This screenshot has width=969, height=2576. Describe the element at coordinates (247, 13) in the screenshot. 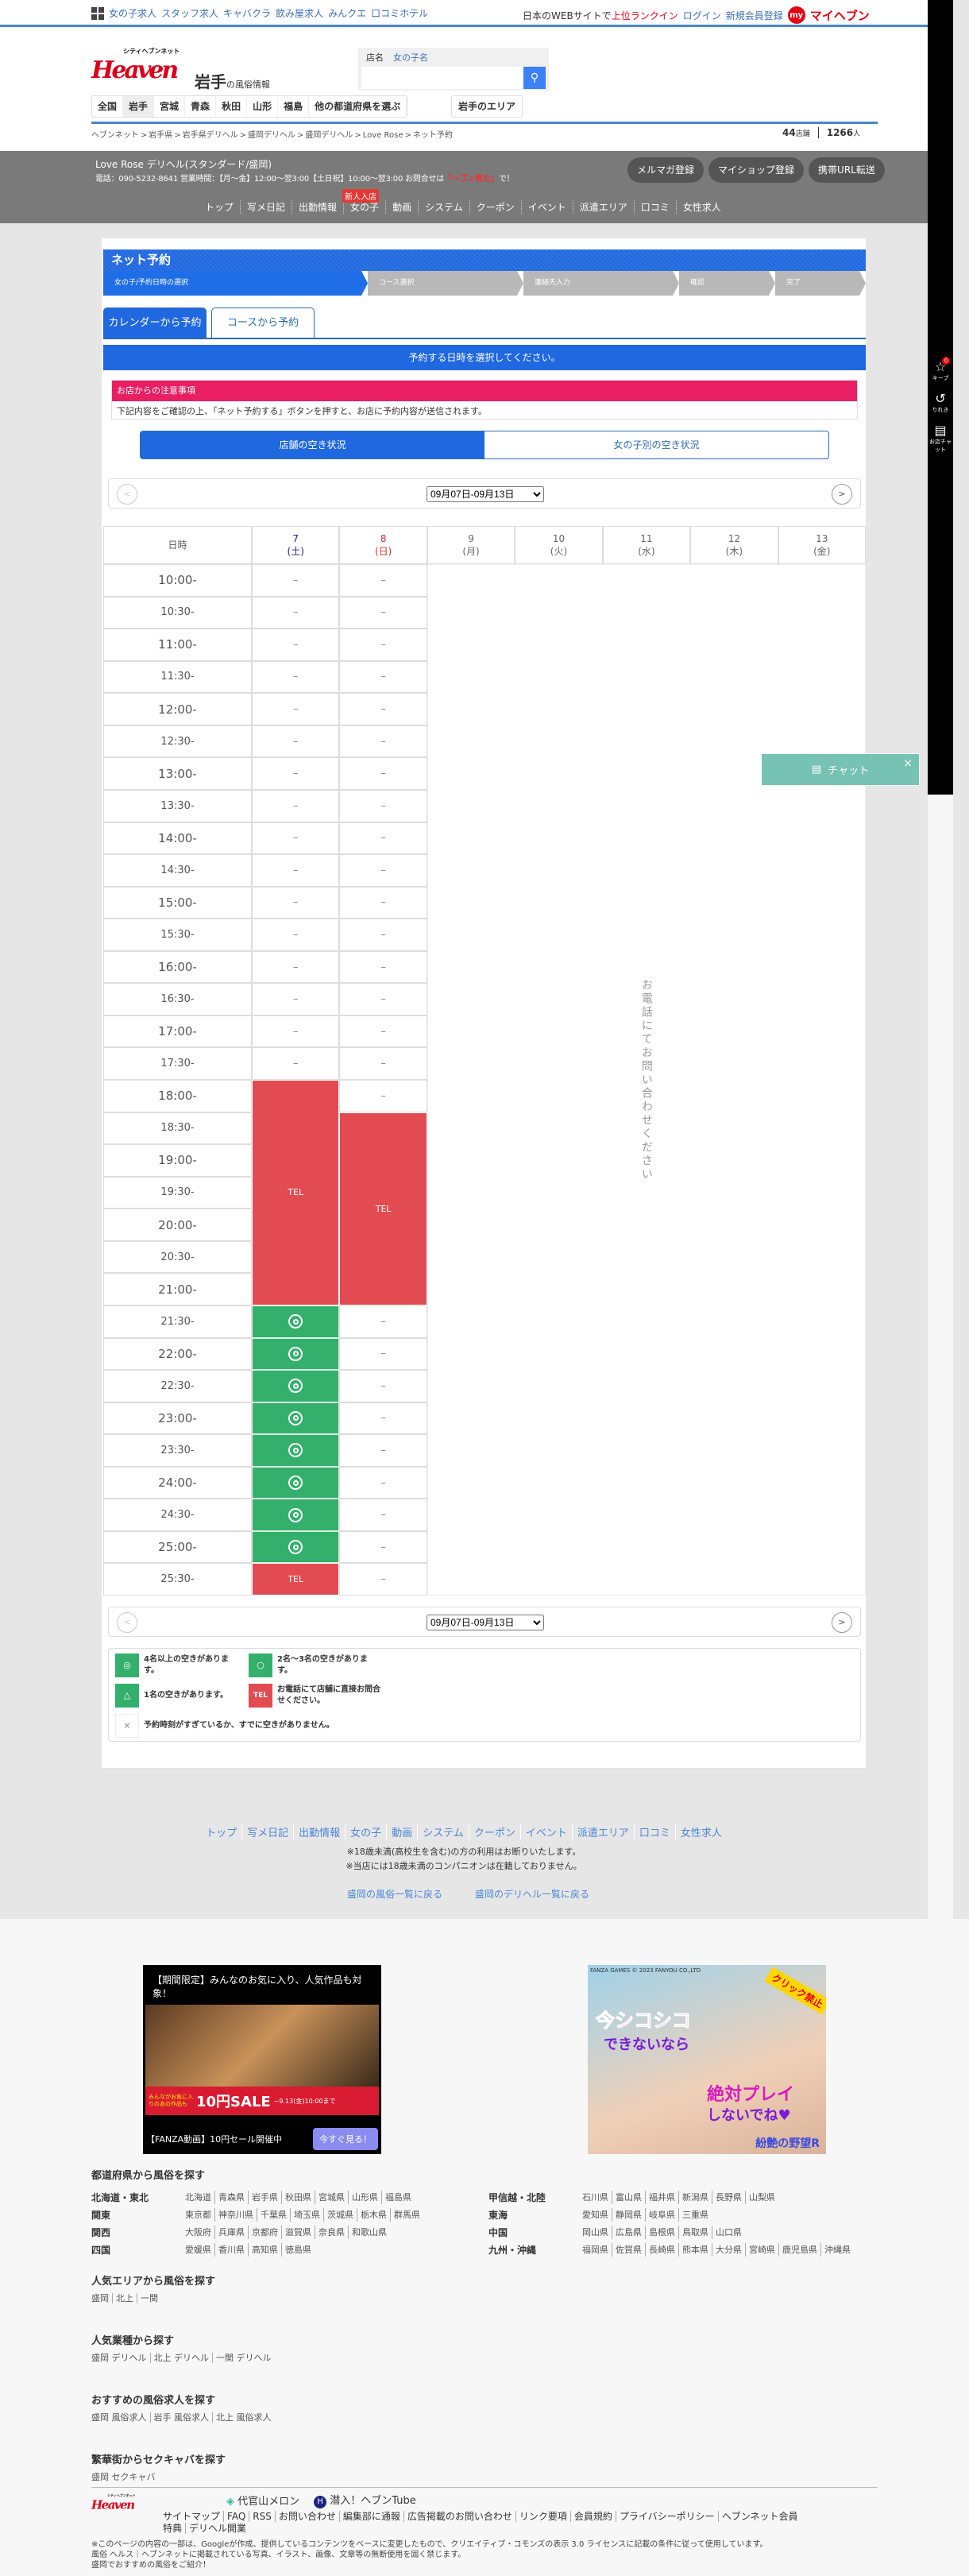

I see `top-link: キャバクラ` at that location.